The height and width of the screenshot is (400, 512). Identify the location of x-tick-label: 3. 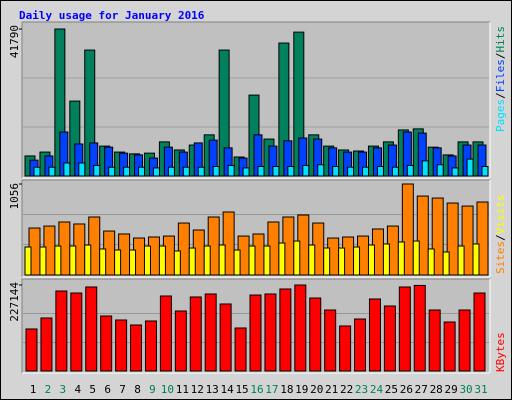
(63, 389).